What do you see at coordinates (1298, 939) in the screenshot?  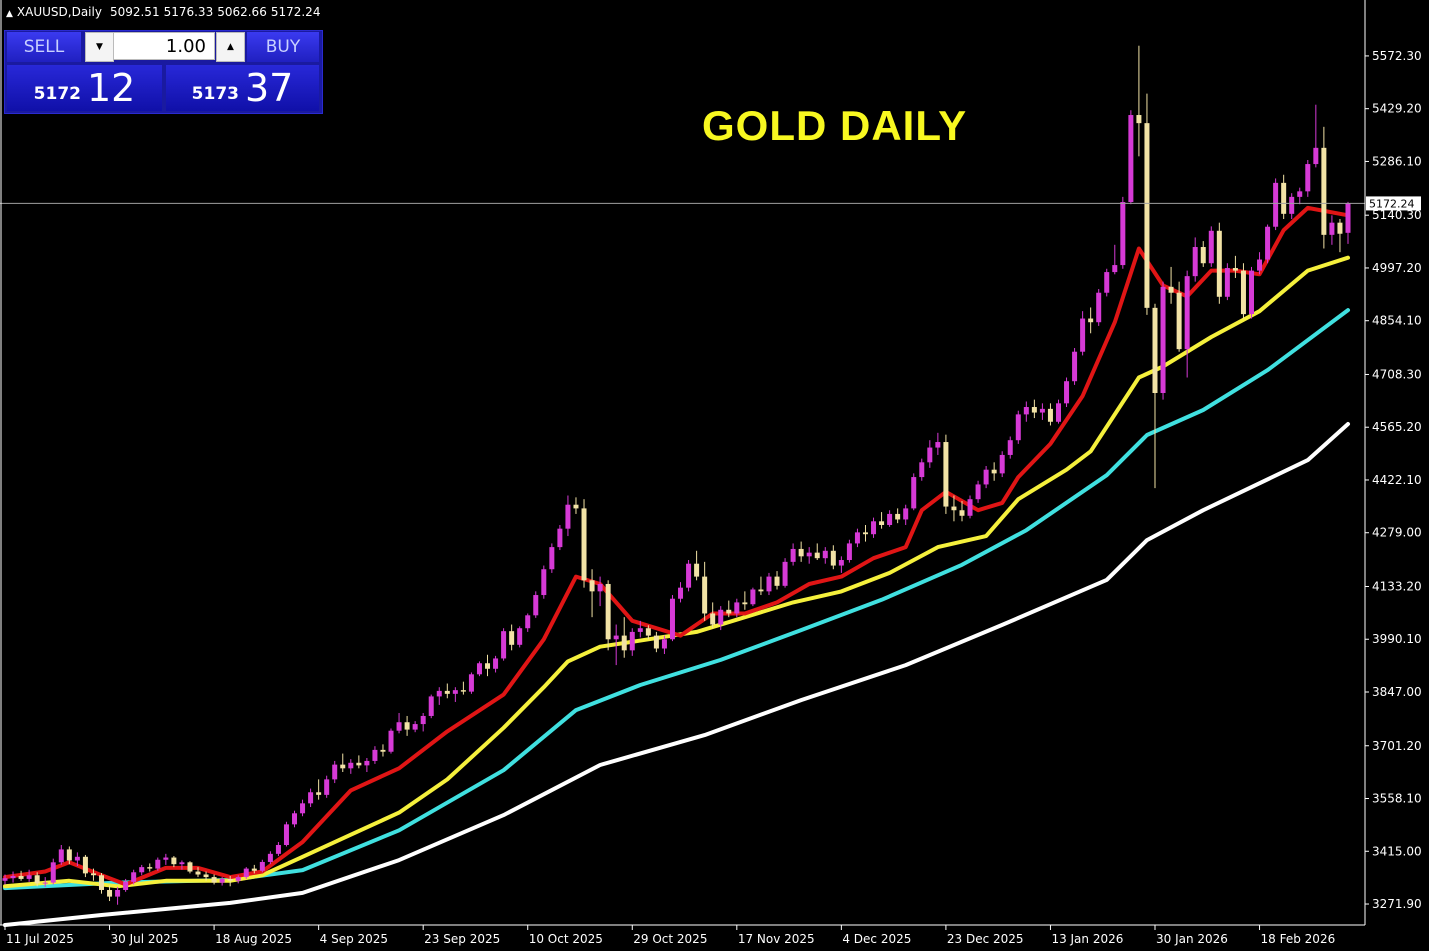 I see `time-tick-label: 18 Feb 2026` at bounding box center [1298, 939].